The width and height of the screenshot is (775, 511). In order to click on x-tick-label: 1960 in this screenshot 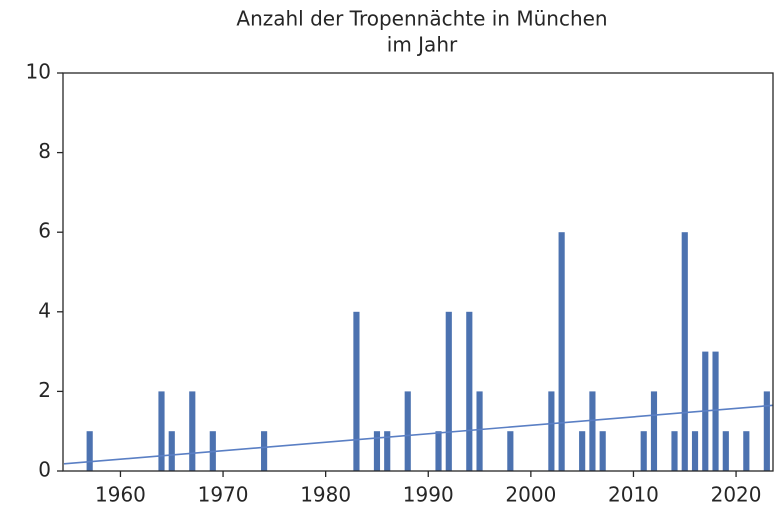, I will do `click(120, 495)`.